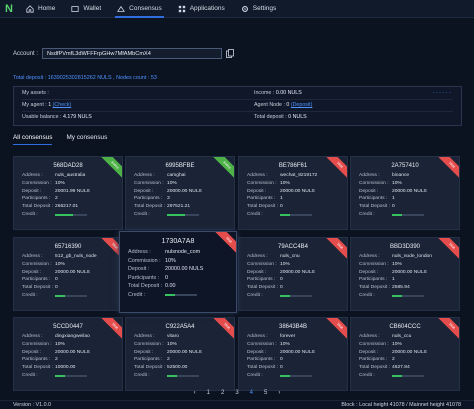  Describe the element at coordinates (121, 8) in the screenshot. I see `consensus-icon` at that location.